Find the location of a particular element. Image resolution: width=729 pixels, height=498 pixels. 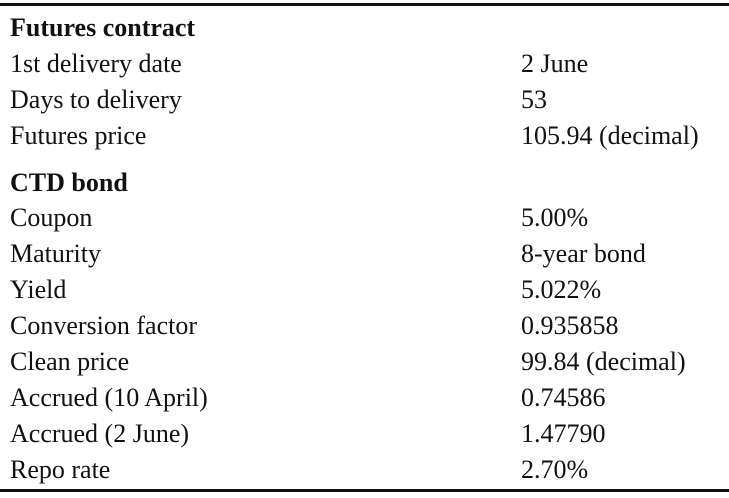

row-label: Accrued (10 April) is located at coordinates (109, 397).